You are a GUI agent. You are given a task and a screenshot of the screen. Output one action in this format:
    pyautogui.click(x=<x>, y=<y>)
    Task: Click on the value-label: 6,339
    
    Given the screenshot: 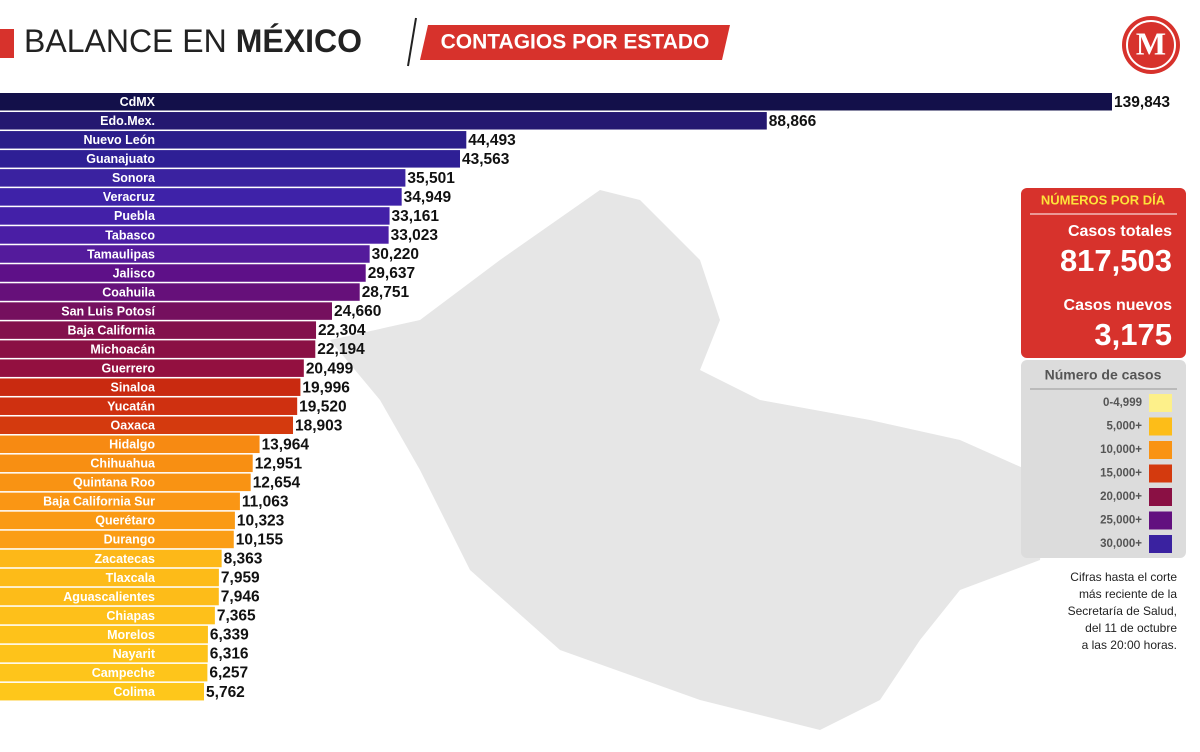 What is the action you would take?
    pyautogui.click(x=229, y=635)
    